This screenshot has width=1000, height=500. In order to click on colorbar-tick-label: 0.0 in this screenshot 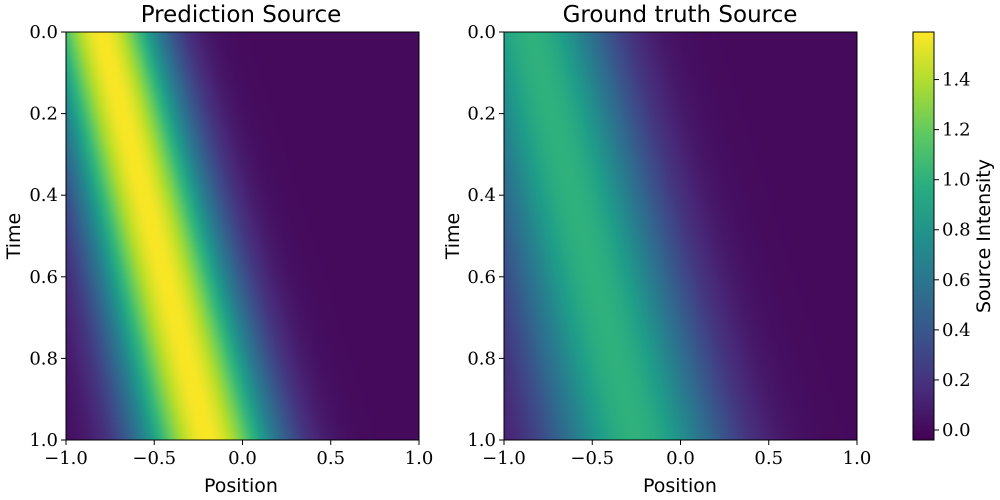, I will do `click(956, 430)`.